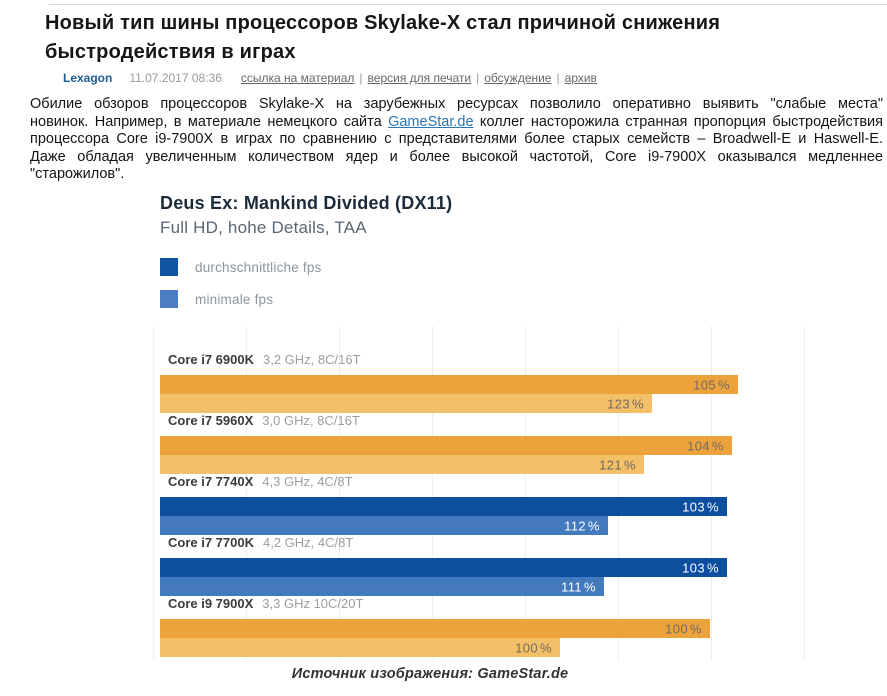 The height and width of the screenshot is (696, 887). What do you see at coordinates (516, 604) in the screenshot?
I see `category-label: Core i9 7900X 3,3 GHz 10C/20T` at bounding box center [516, 604].